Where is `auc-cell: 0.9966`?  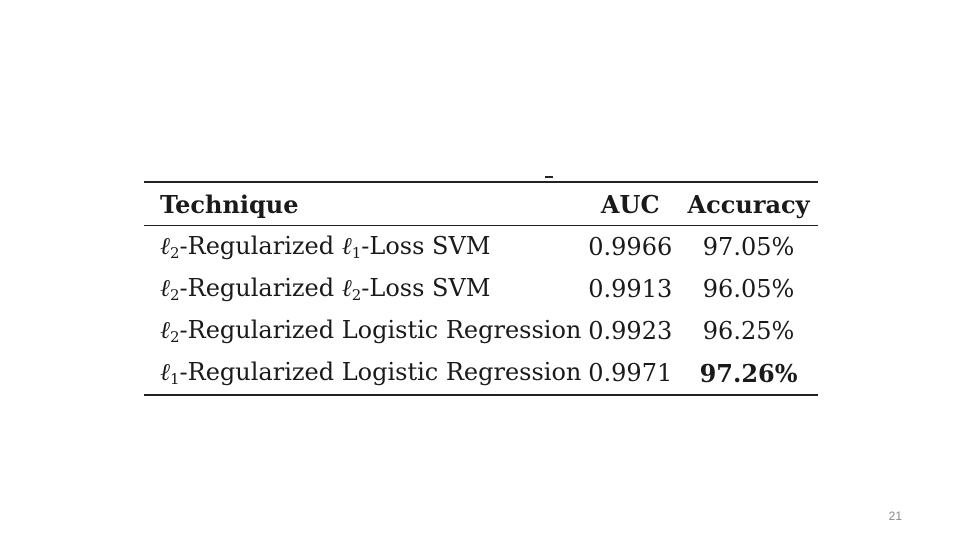 auc-cell: 0.9966 is located at coordinates (630, 247).